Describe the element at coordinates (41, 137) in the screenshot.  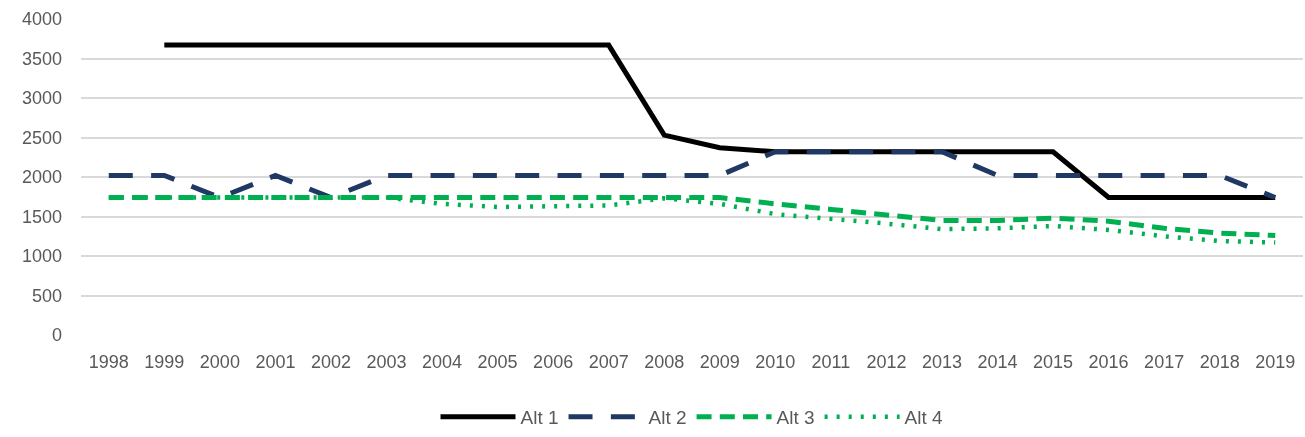
I see `y-tick-label: 2500` at that location.